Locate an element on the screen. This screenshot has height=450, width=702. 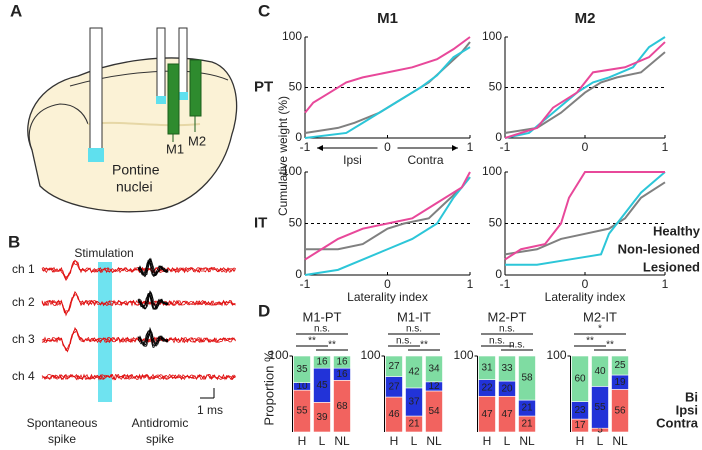
x-tick-label: H is located at coordinates (580, 441).